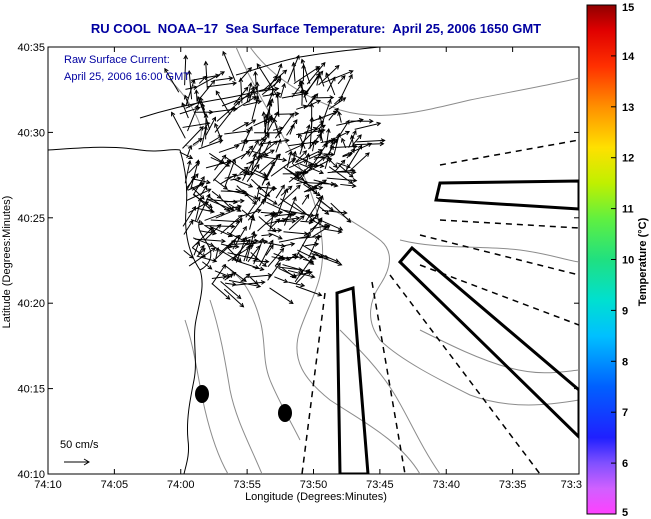 This screenshot has width=651, height=519. I want to click on y-axis-label: Latitude (Degrees:Minutes), so click(7, 262).